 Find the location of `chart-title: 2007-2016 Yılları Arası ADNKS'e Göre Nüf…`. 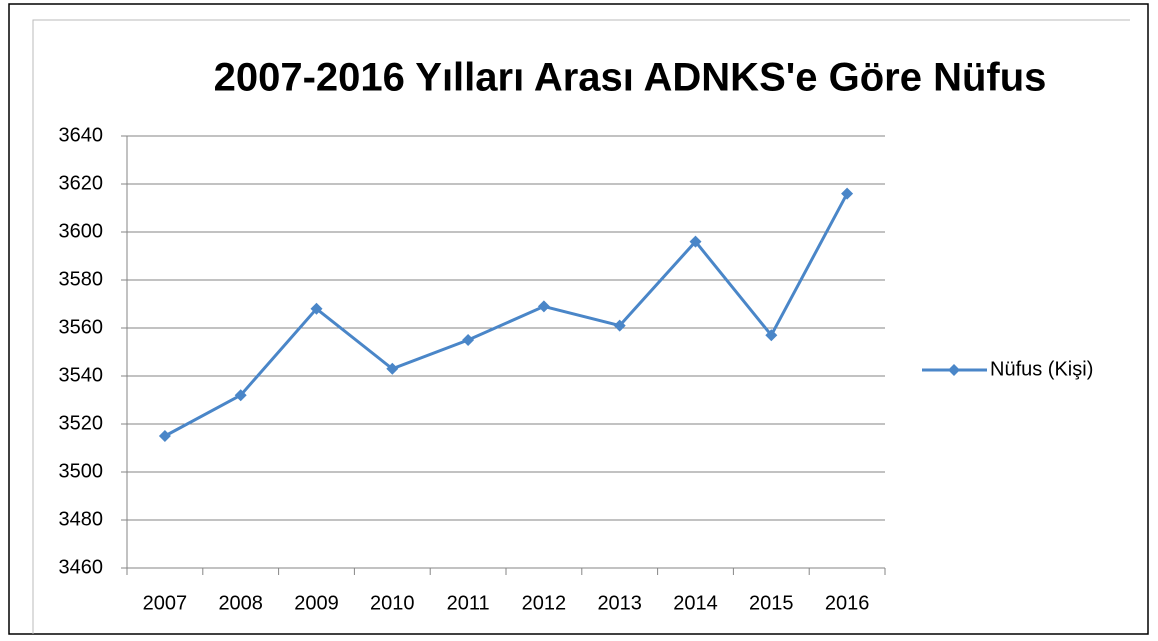

chart-title: 2007-2016 Yılları Arası ADNKS'e Göre Nüf… is located at coordinates (630, 78).